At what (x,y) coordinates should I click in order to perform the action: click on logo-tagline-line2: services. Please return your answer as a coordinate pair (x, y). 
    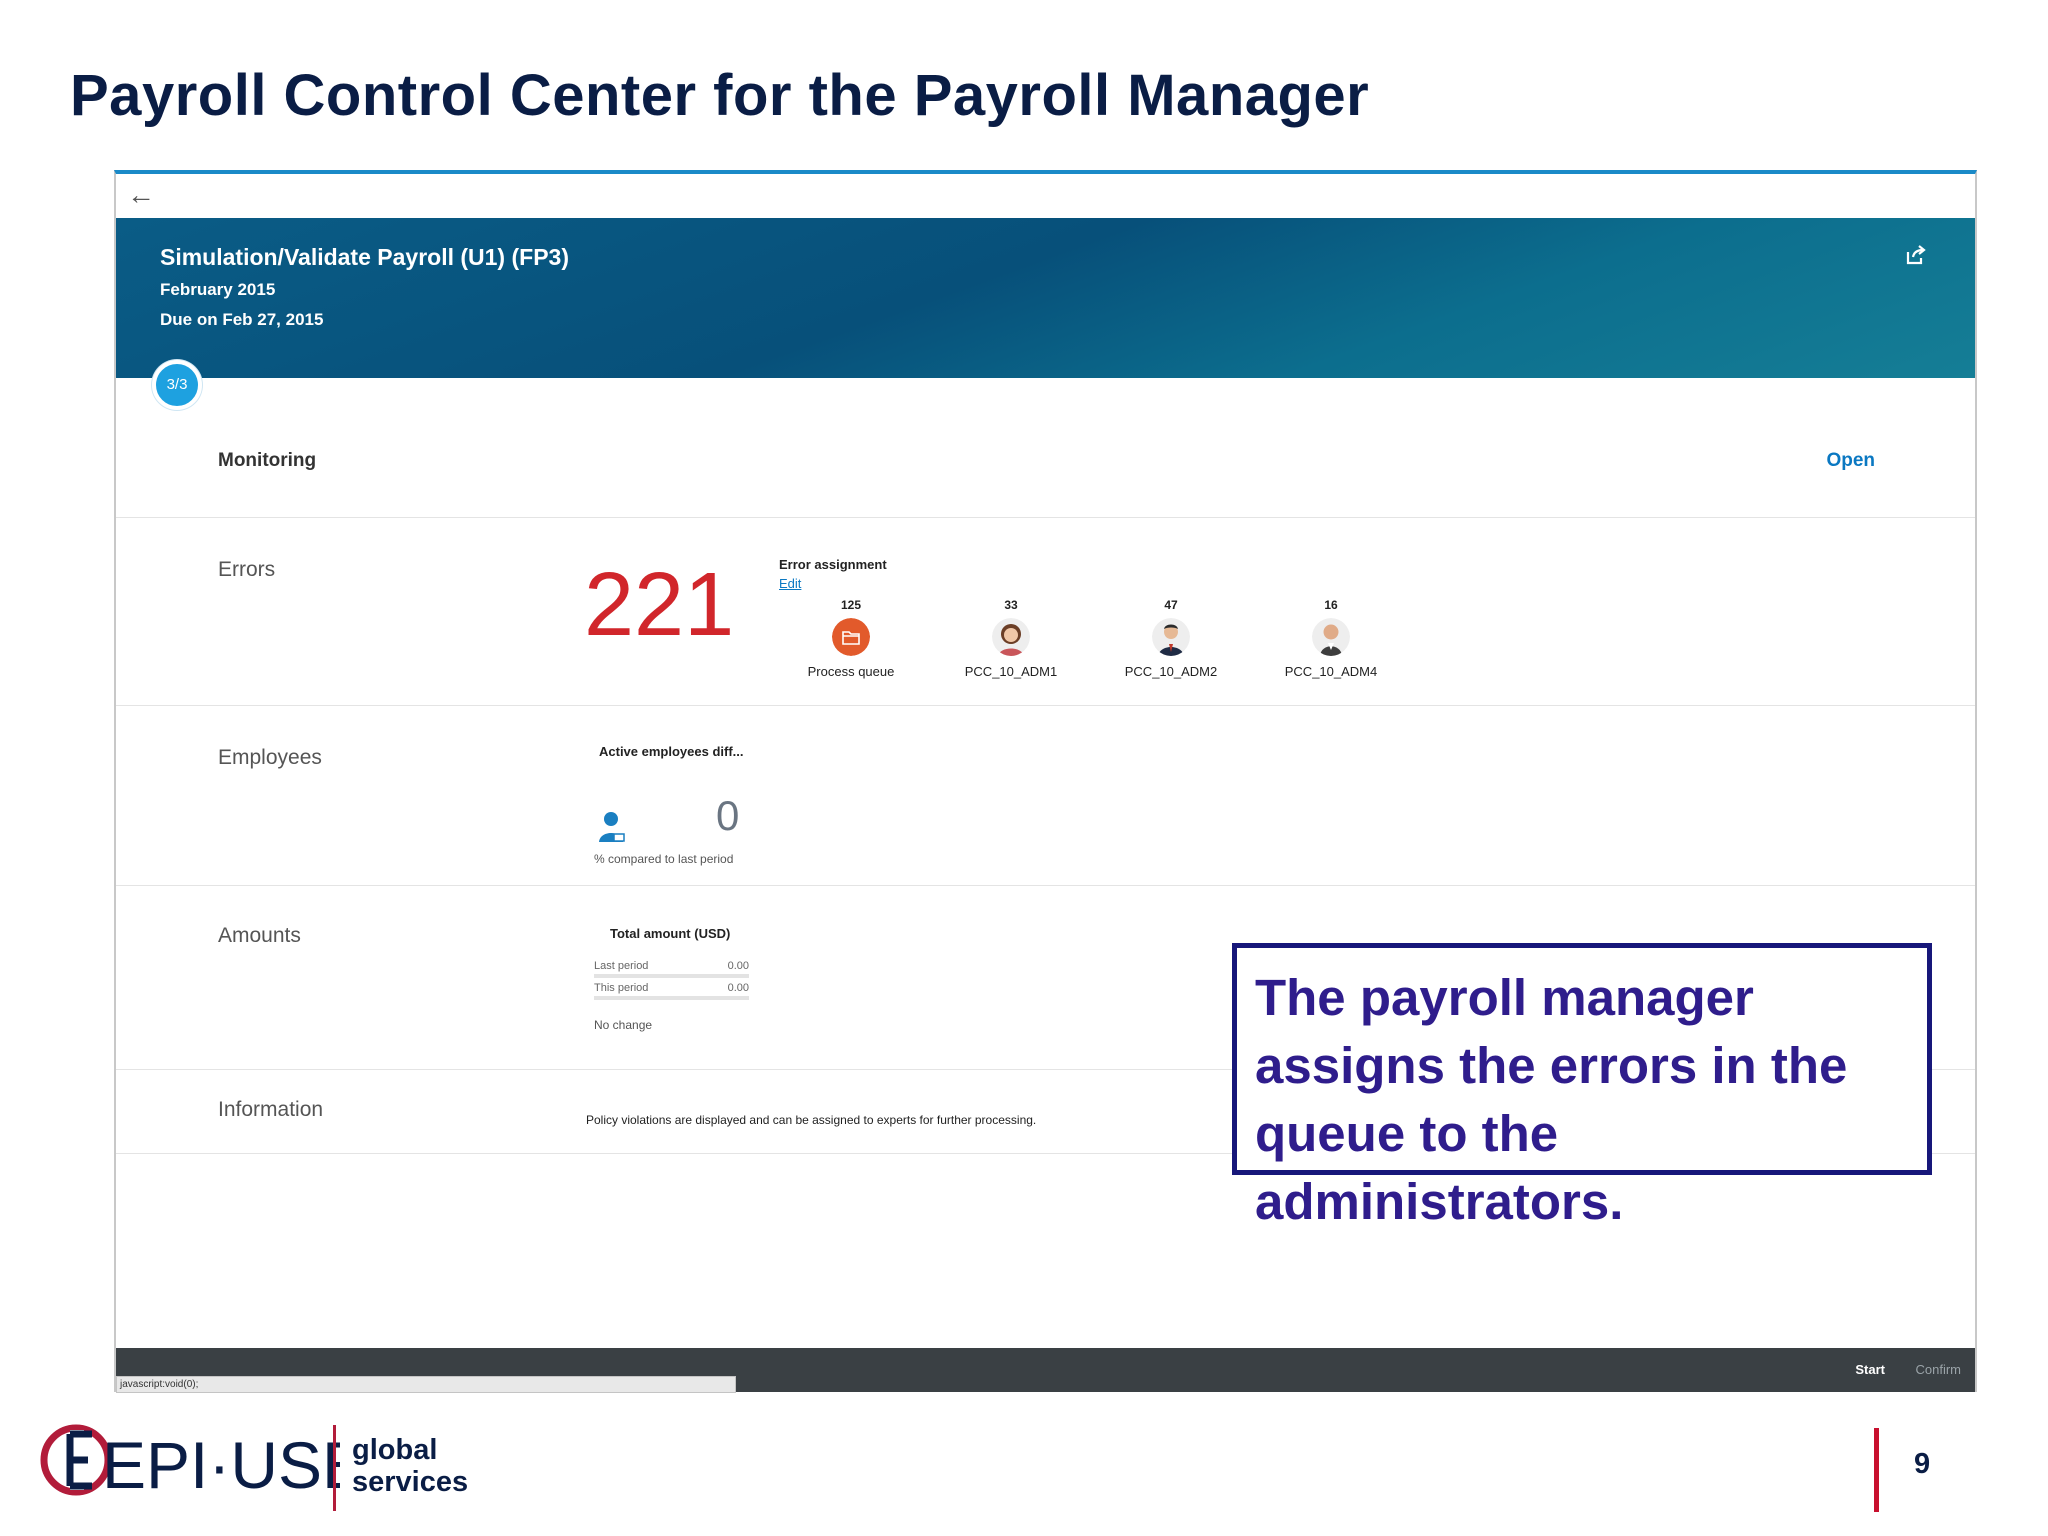
    Looking at the image, I should click on (410, 1482).